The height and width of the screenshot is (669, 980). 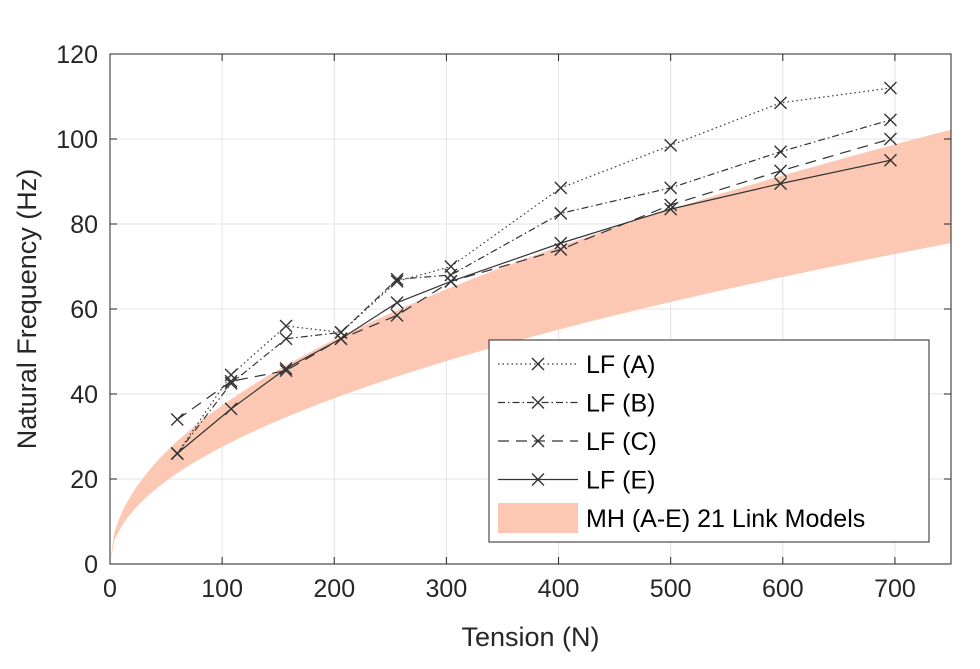 I want to click on x-tick-label: 200, so click(x=334, y=589).